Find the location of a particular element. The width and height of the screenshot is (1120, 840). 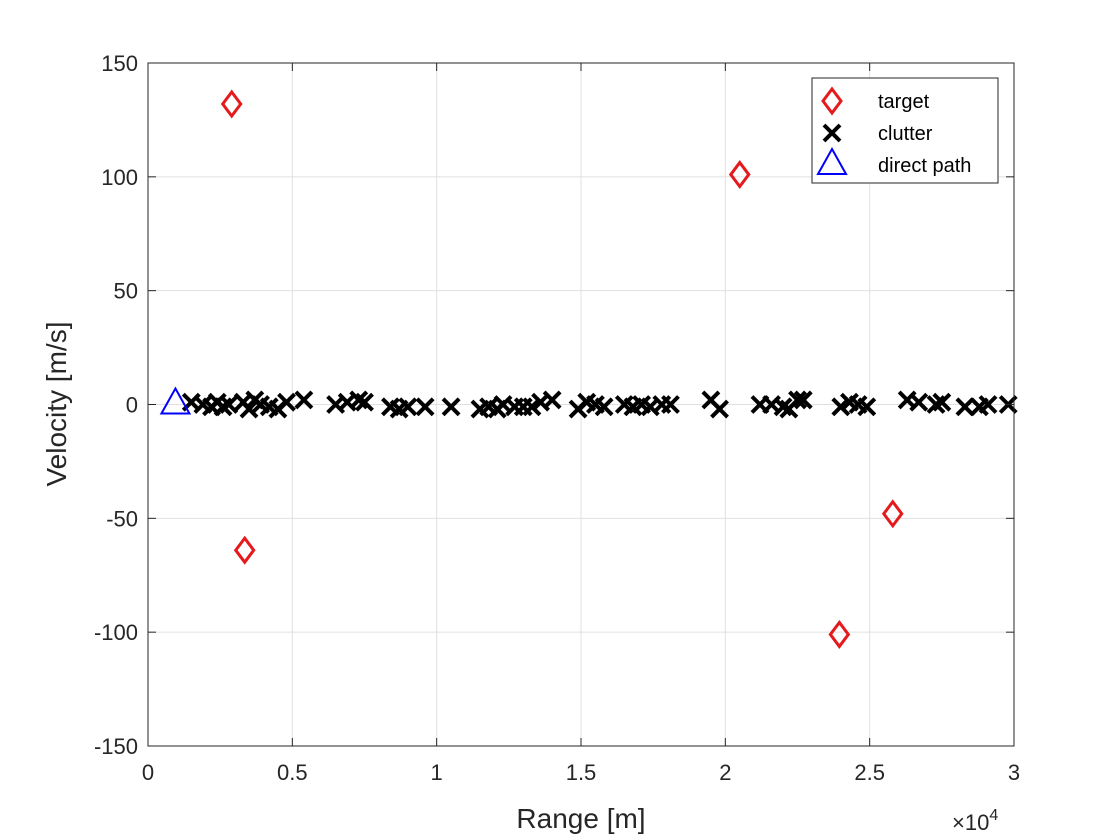

legend-clutter-icon is located at coordinates (832, 133).